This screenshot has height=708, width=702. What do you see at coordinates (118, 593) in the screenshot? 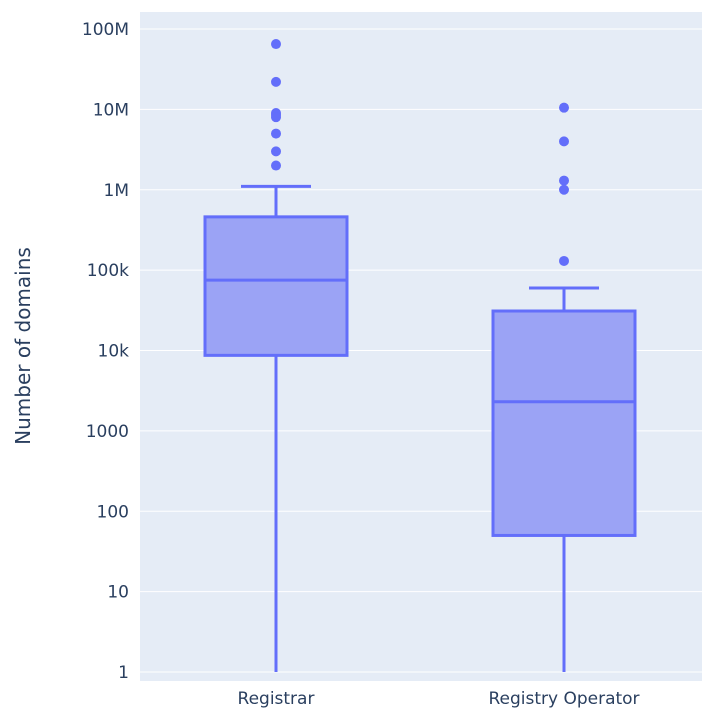
I see `y-tick-label: 10` at bounding box center [118, 593].